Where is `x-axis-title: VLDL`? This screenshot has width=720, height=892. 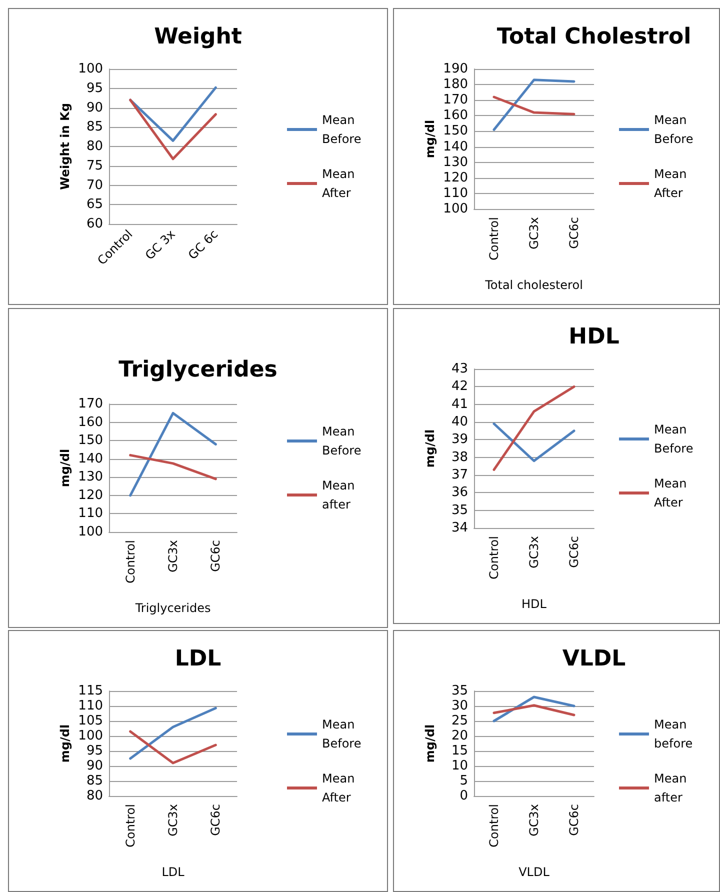
x-axis-title: VLDL is located at coordinates (534, 872).